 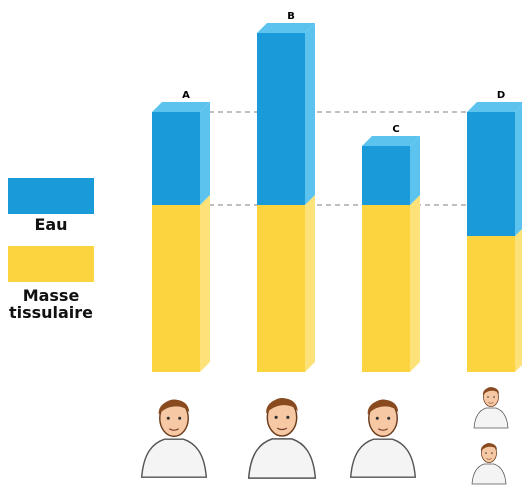 I want to click on category-label: D, so click(x=501, y=95).